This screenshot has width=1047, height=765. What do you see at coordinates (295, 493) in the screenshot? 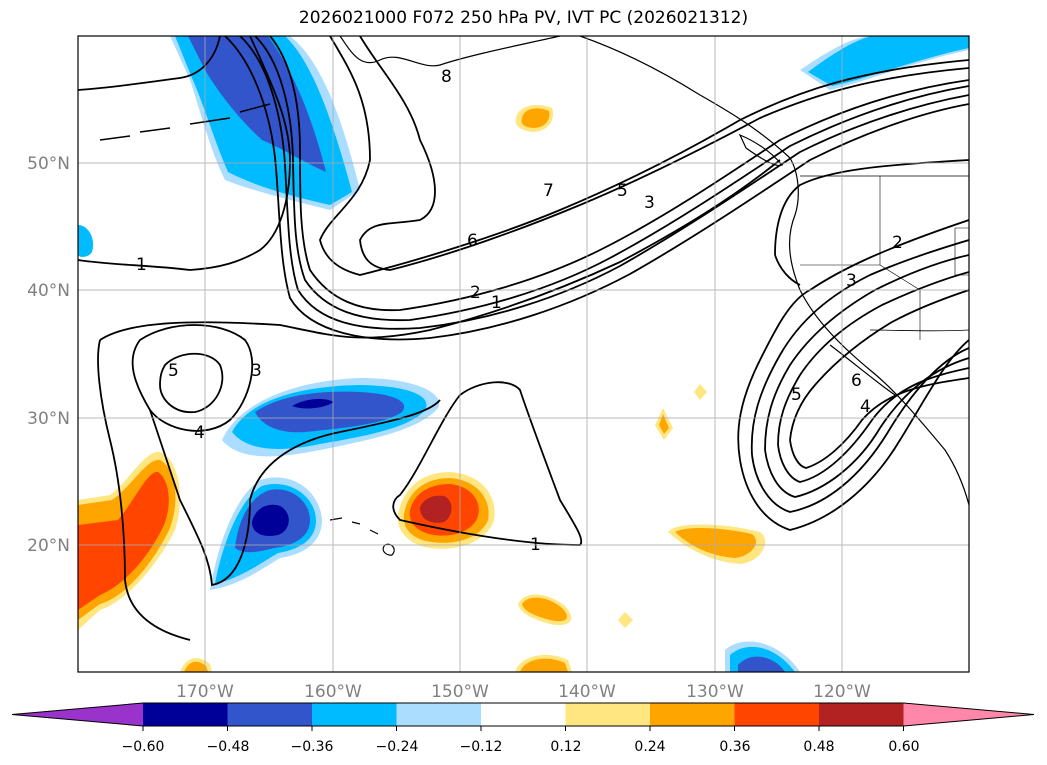
I see `contour-central-basin` at bounding box center [295, 493].